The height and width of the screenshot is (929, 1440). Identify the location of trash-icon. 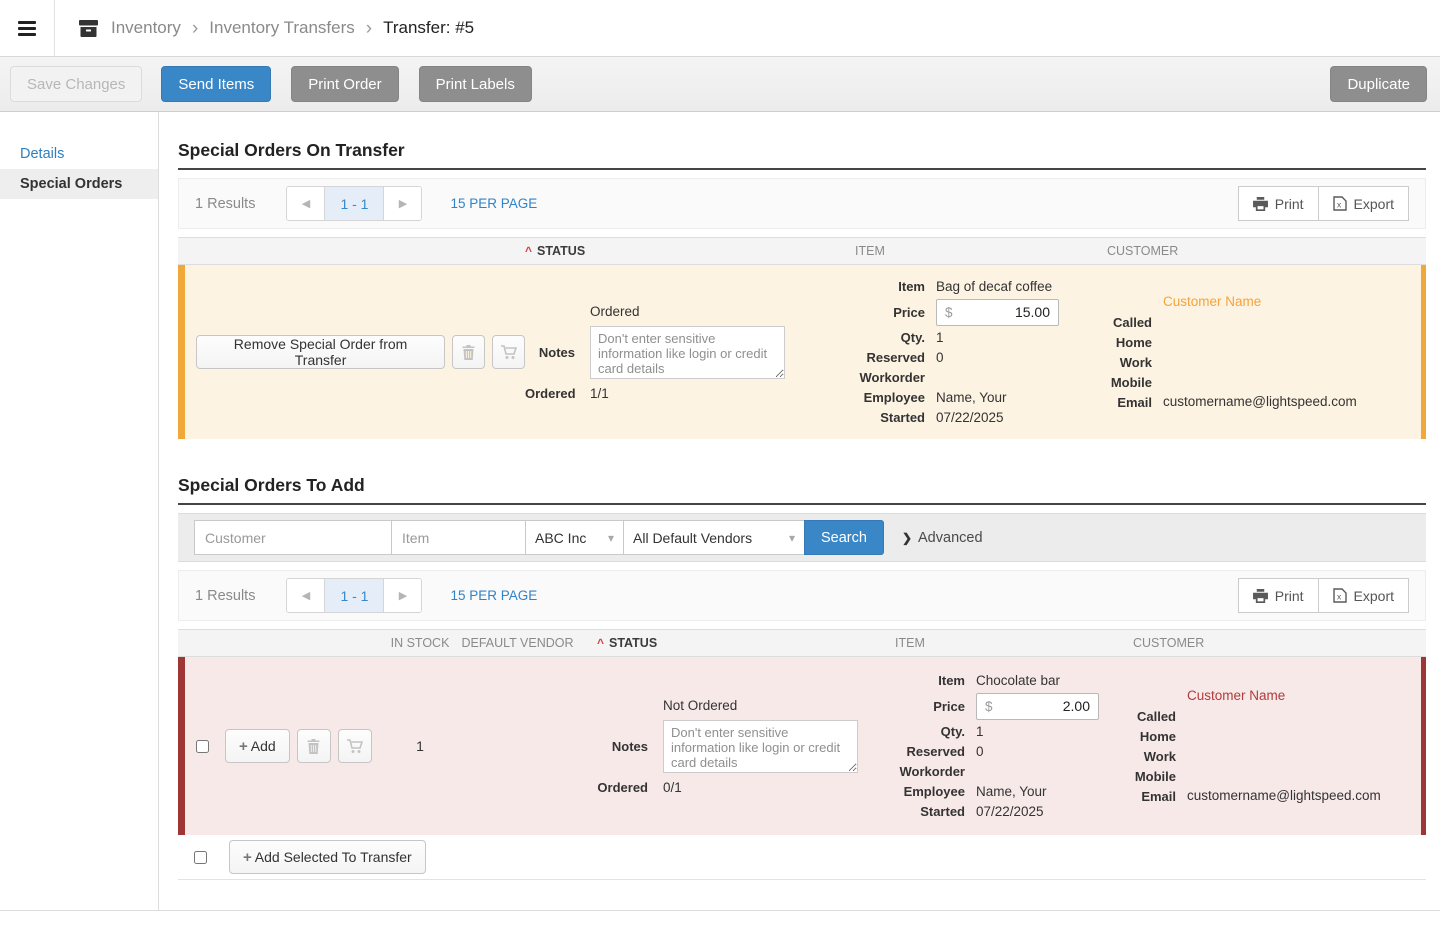
(313, 746).